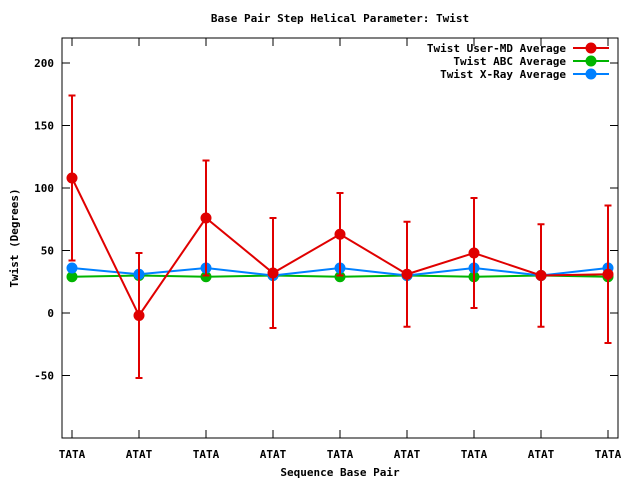 The width and height of the screenshot is (640, 480). Describe the element at coordinates (44, 188) in the screenshot. I see `y-tick-label: 100` at that location.